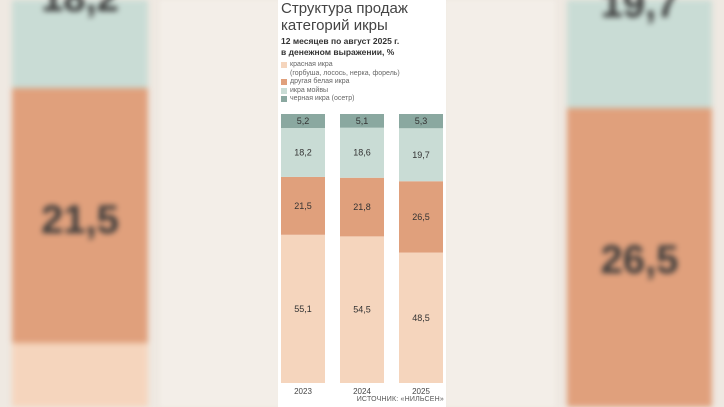 The image size is (724, 407). What do you see at coordinates (322, 98) in the screenshot?
I see `legend-label: черная икра (осетр)` at bounding box center [322, 98].